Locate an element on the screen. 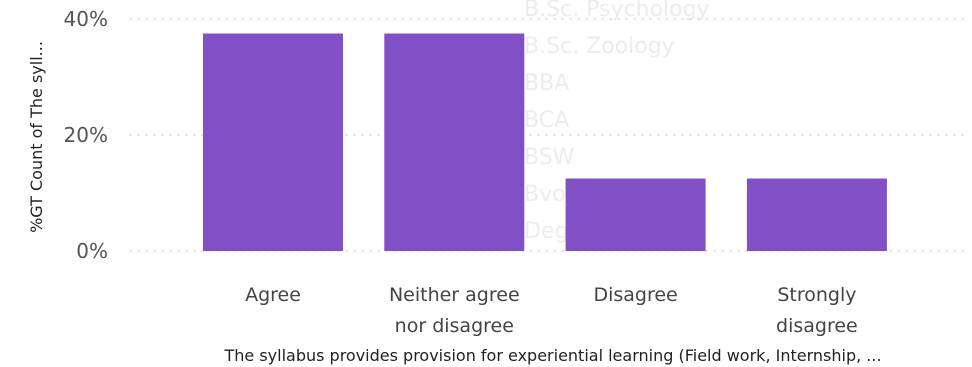  x-category-label: Neither agree is located at coordinates (454, 295).